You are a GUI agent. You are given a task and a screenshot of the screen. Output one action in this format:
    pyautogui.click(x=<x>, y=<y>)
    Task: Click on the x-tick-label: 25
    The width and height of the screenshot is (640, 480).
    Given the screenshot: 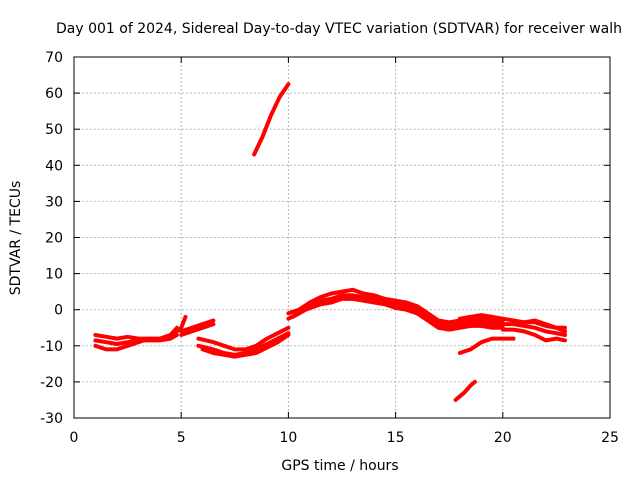 What is the action you would take?
    pyautogui.click(x=610, y=438)
    